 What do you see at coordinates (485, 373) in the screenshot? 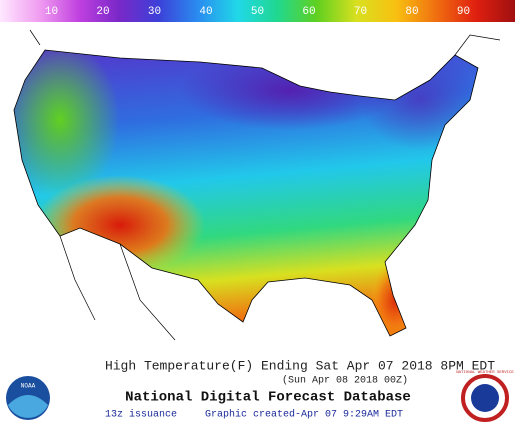
I see `nws-label: NATIONAL WEATHER SERVICE` at bounding box center [485, 373].